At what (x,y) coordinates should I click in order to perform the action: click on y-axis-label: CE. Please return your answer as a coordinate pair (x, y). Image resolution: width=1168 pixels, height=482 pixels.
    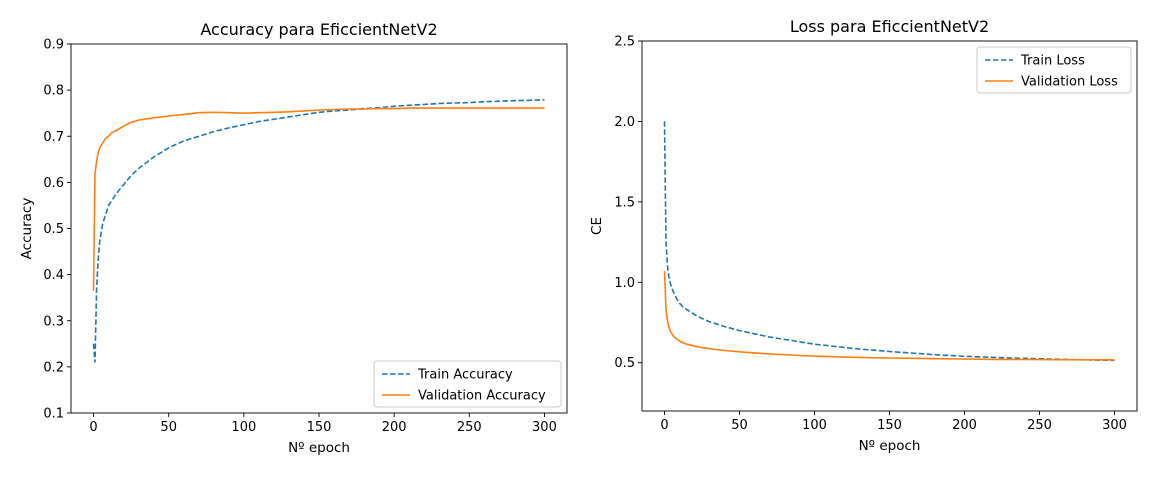
    Looking at the image, I should click on (597, 226).